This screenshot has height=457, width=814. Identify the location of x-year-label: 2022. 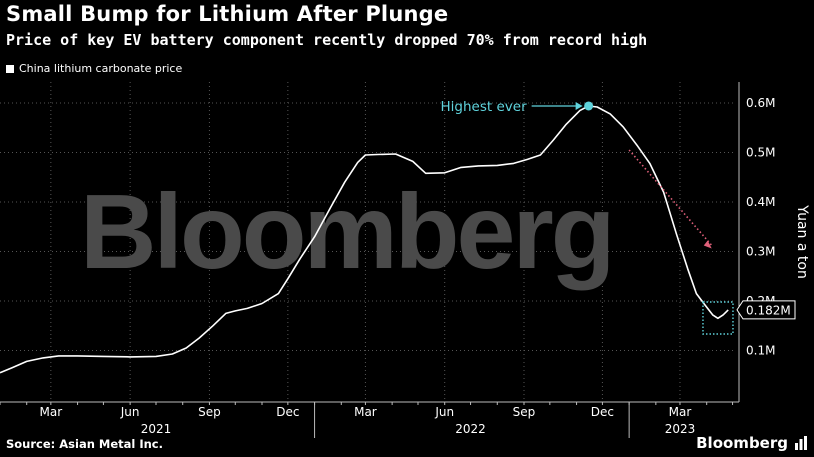
(470, 429).